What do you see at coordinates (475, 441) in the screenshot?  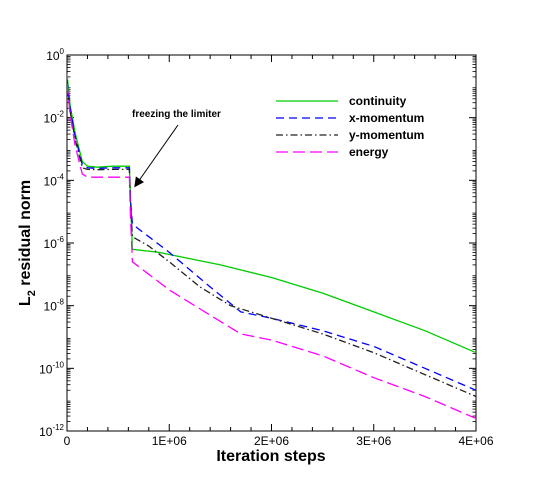 I see `x-tick-label: 4E+06` at bounding box center [475, 441].